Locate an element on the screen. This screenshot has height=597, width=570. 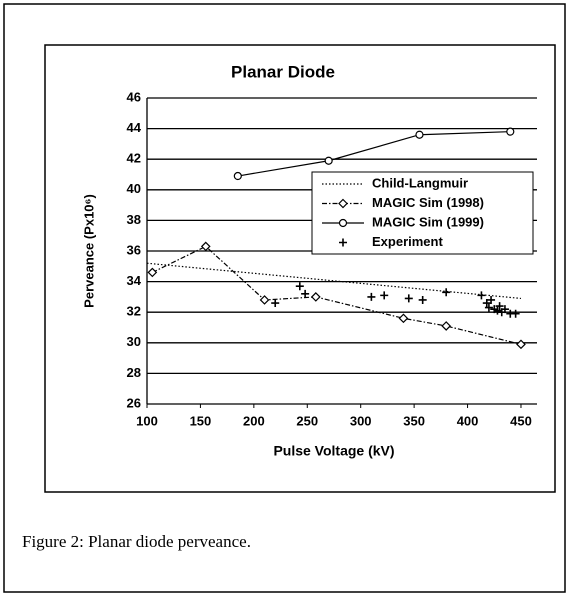
y-tick-label: 42 is located at coordinates (134, 158).